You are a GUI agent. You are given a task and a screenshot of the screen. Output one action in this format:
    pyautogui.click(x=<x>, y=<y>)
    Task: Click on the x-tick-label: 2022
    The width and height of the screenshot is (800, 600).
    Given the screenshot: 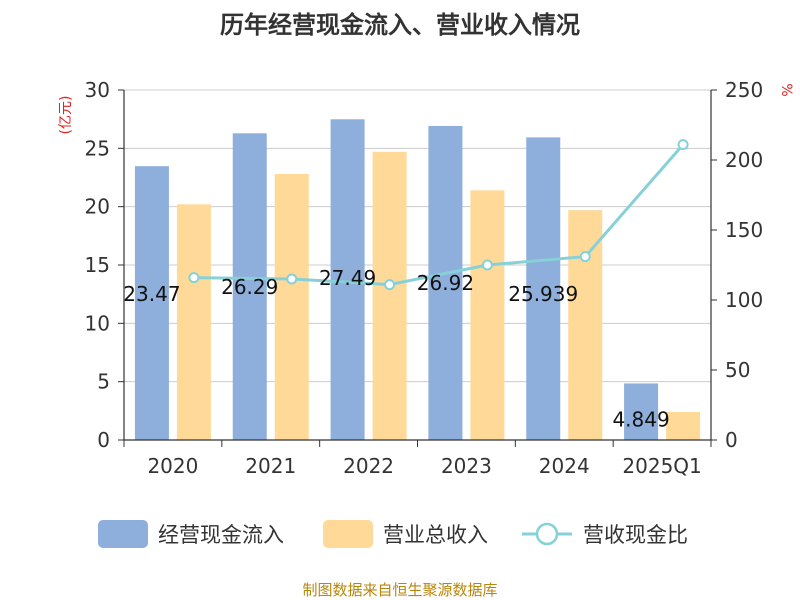 What is the action you would take?
    pyautogui.click(x=368, y=466)
    